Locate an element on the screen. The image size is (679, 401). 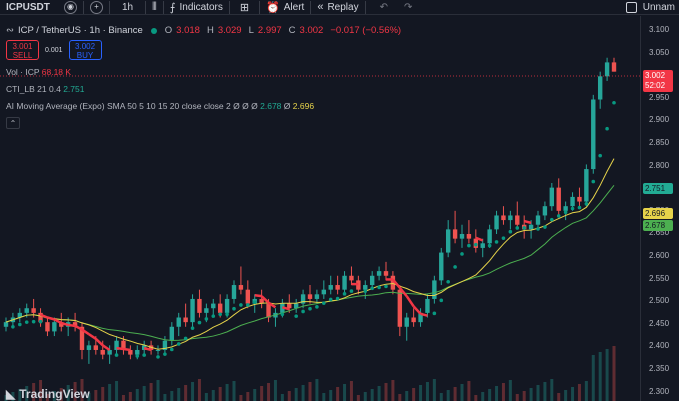
ama-value-3: Ø is located at coordinates (254, 106).